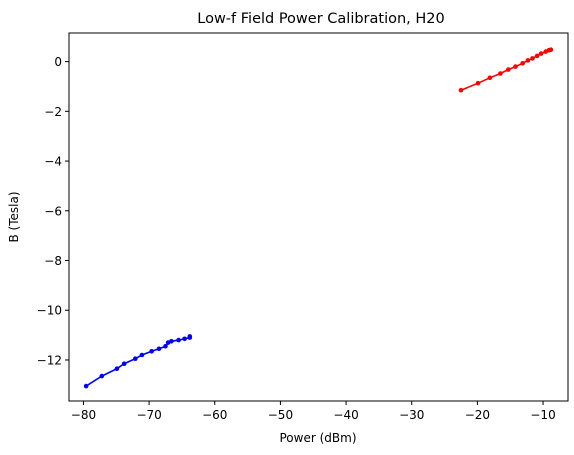 The width and height of the screenshot is (574, 455). What do you see at coordinates (53, 162) in the screenshot?
I see `y-tick-label: −4` at bounding box center [53, 162].